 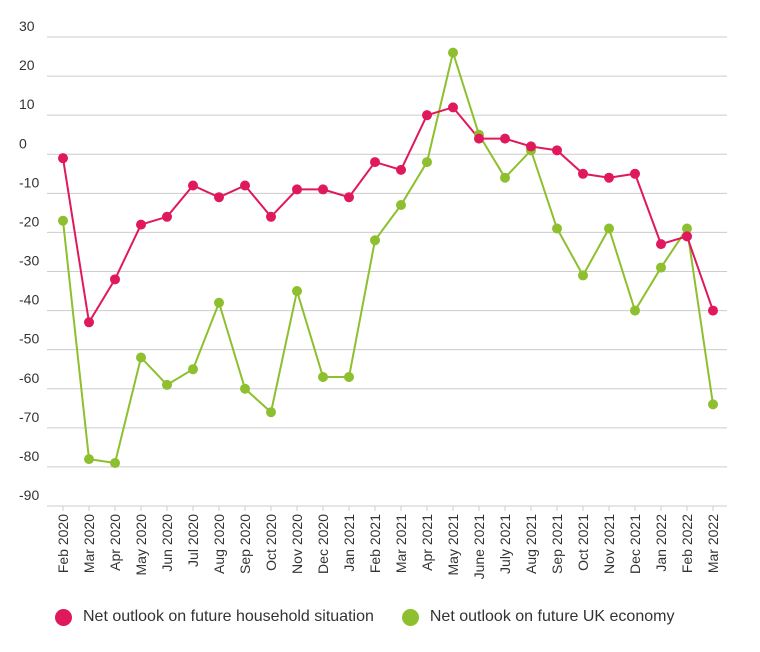 What do you see at coordinates (552, 616) in the screenshot?
I see `legend-label-economy: Net outlook on future UK economy` at bounding box center [552, 616].